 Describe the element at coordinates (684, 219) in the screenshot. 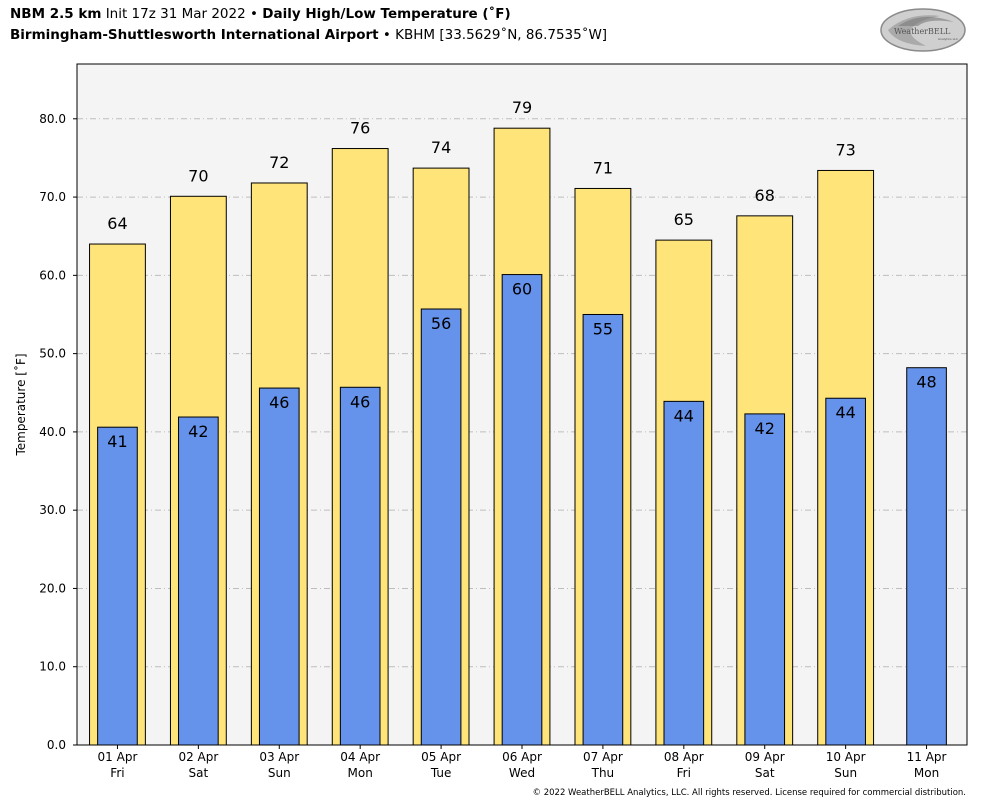

I see `high-value-label: 65` at that location.